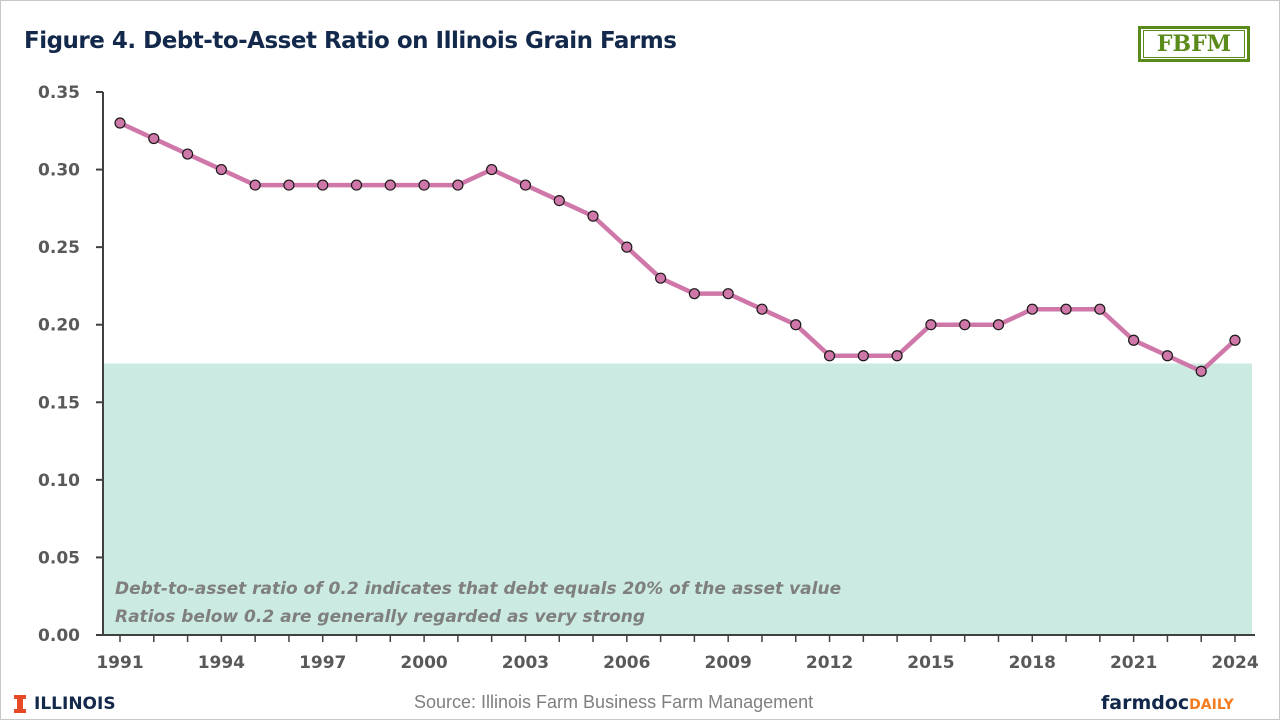 The image size is (1280, 720). Describe the element at coordinates (59, 326) in the screenshot. I see `y-tick-label: 0.20` at that location.